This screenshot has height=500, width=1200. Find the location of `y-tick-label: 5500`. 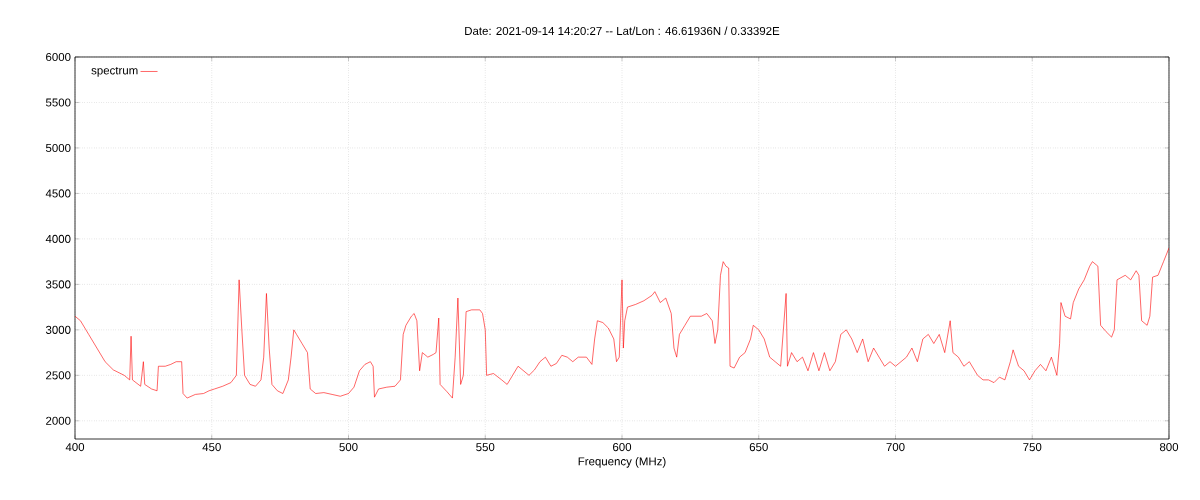

y-tick-label: 5500 is located at coordinates (58, 102).